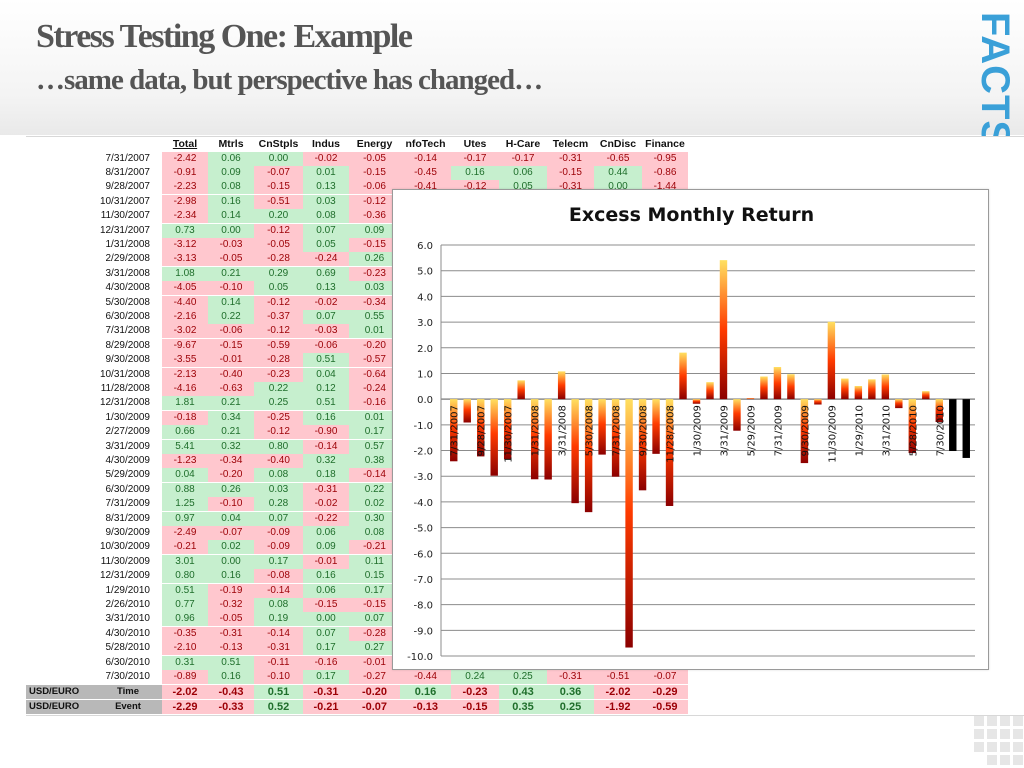 The height and width of the screenshot is (768, 1024). Describe the element at coordinates (278, 547) in the screenshot. I see `table-cell: -0.09` at that location.